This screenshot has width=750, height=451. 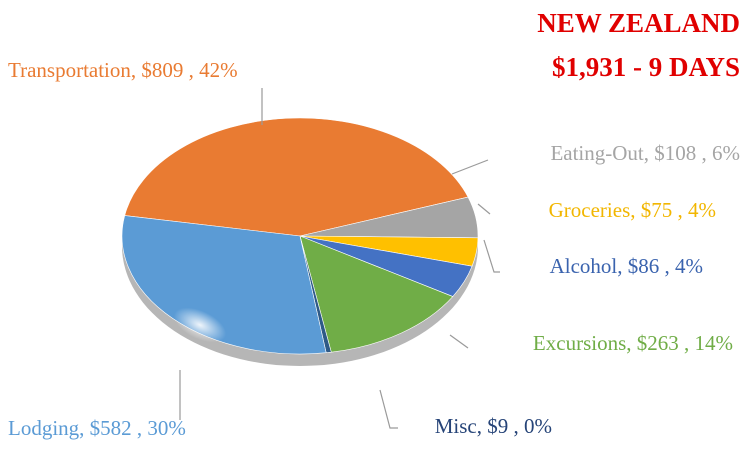 I want to click on slice-label: Lodging, $582 , 30%, so click(x=97, y=428).